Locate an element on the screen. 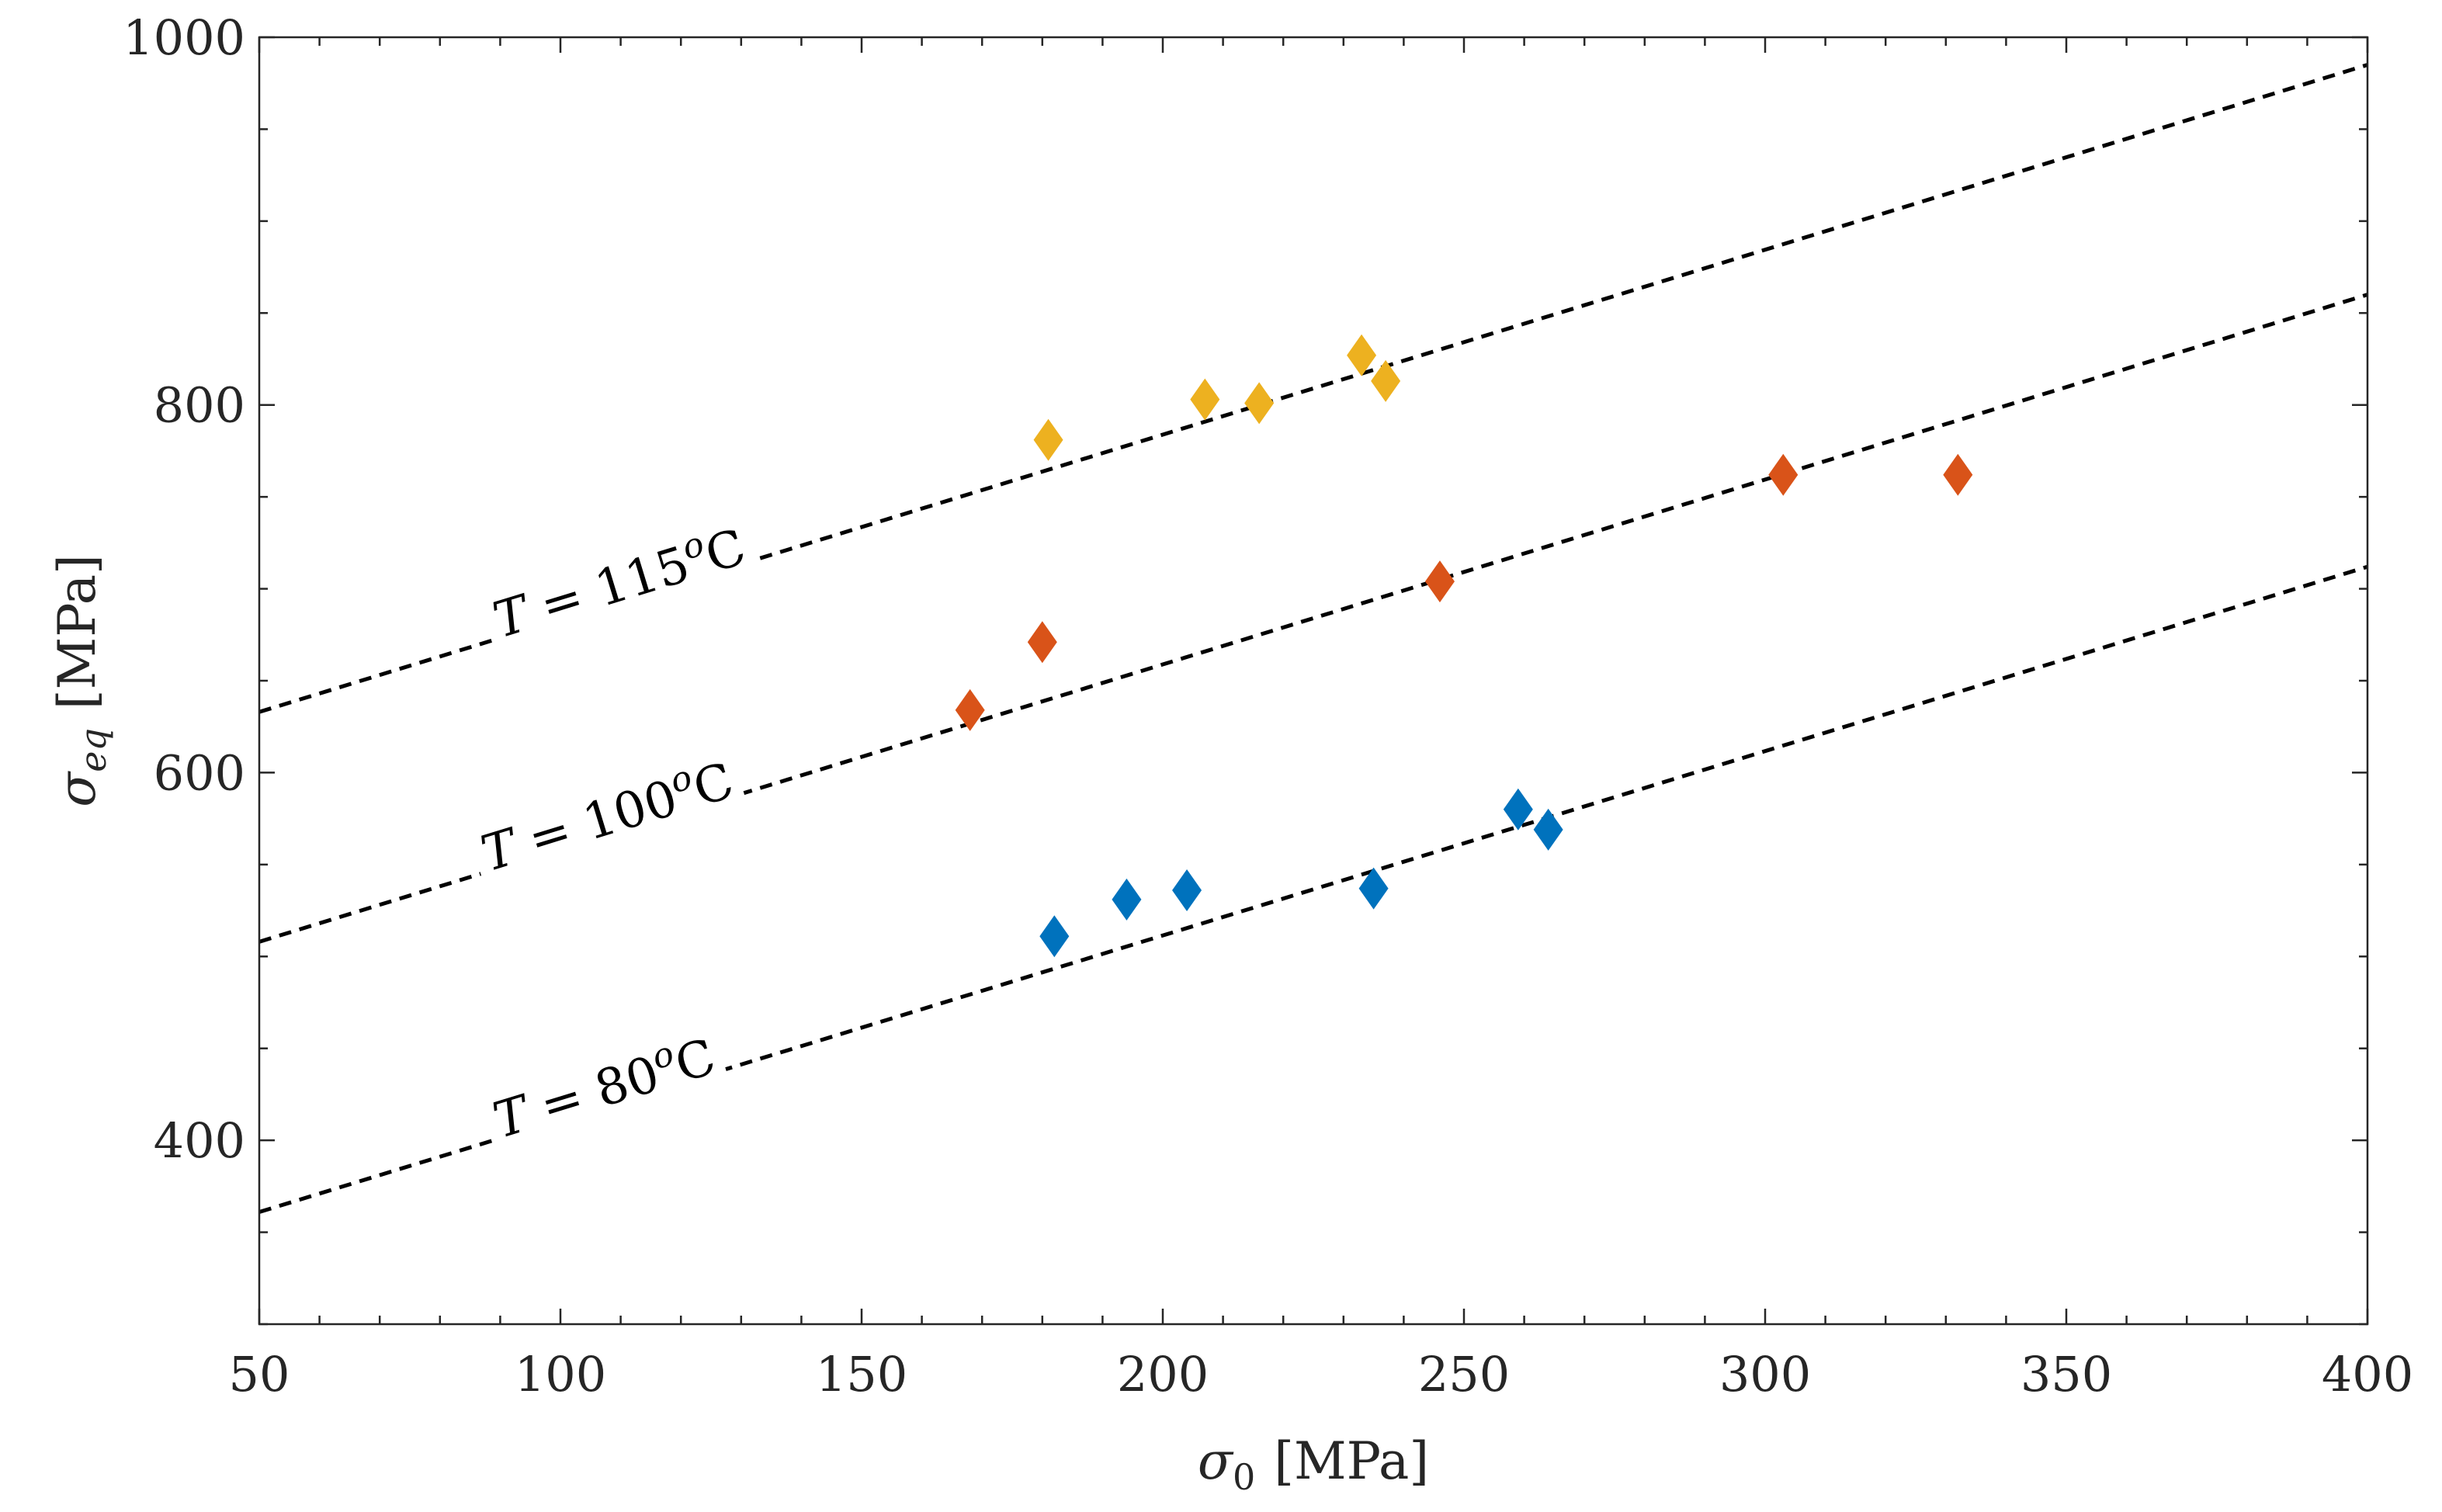 The height and width of the screenshot is (1512, 2442). marker-series1-point3 is located at coordinates (1783, 474).